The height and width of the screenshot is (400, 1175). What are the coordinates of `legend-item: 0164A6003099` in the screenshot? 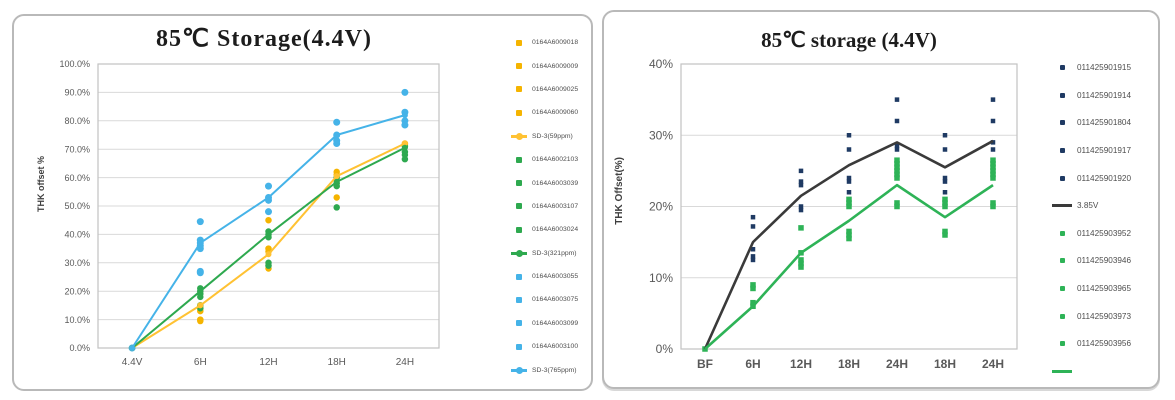 It's located at (544, 323).